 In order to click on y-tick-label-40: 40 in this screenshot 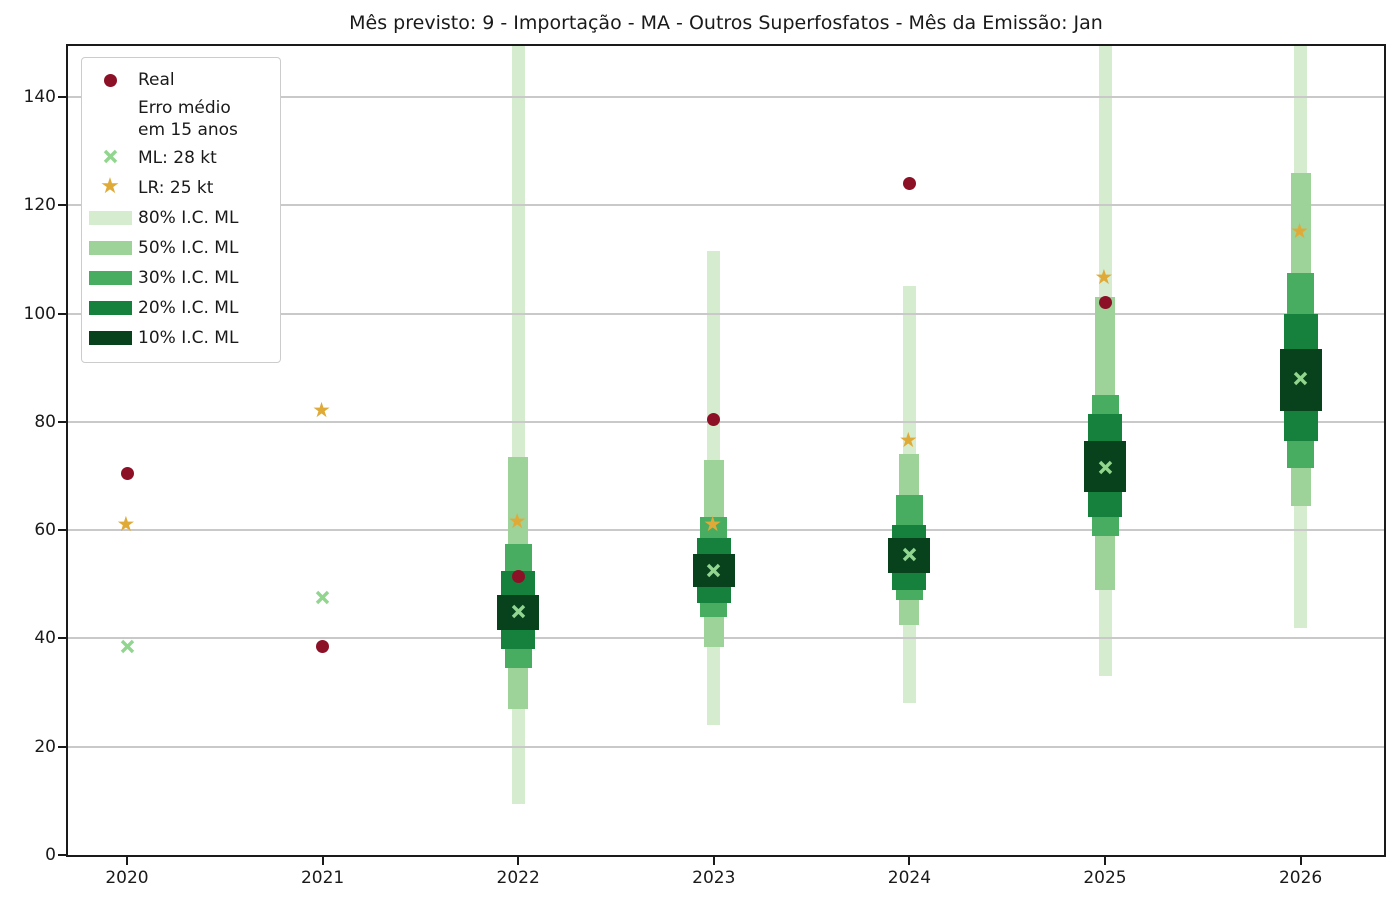, I will do `click(45, 638)`.